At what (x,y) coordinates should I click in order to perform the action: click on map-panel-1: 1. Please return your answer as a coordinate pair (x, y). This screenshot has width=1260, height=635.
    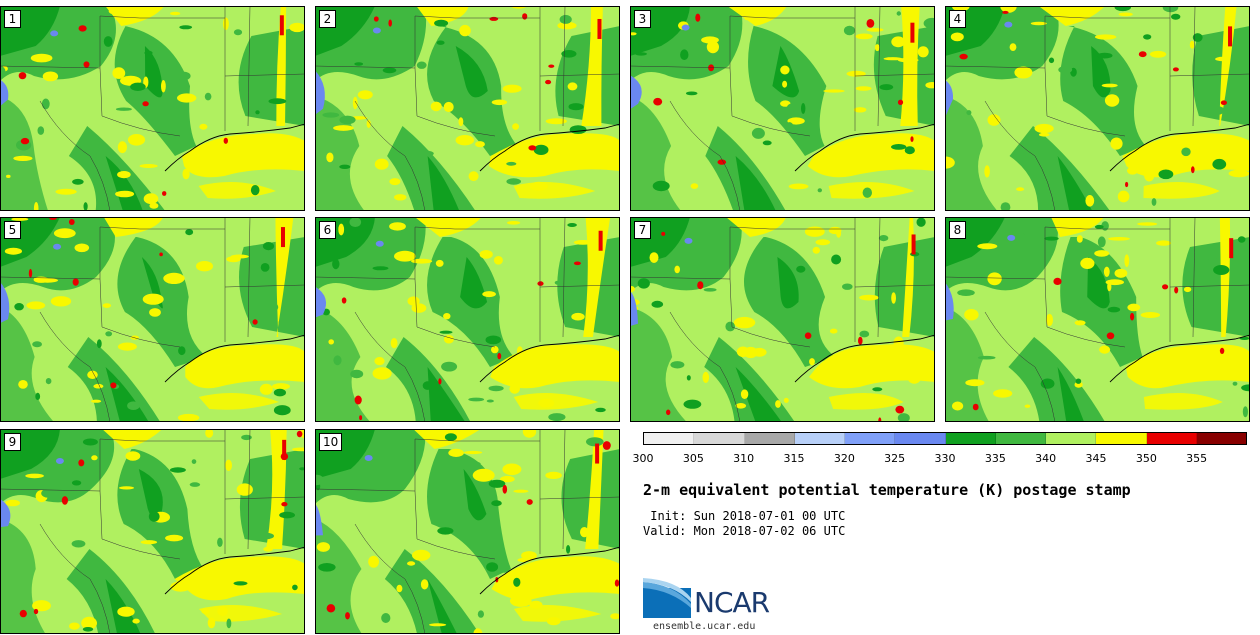
    Looking at the image, I should click on (152, 108).